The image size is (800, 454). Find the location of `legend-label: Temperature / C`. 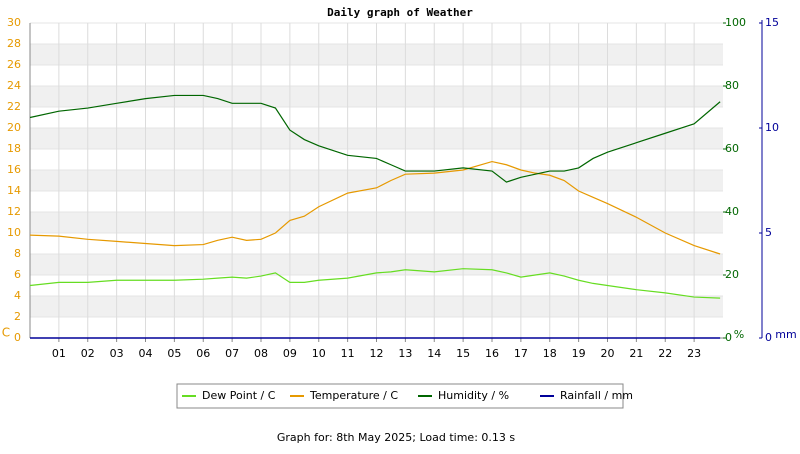

legend-label: Temperature / C is located at coordinates (353, 395).